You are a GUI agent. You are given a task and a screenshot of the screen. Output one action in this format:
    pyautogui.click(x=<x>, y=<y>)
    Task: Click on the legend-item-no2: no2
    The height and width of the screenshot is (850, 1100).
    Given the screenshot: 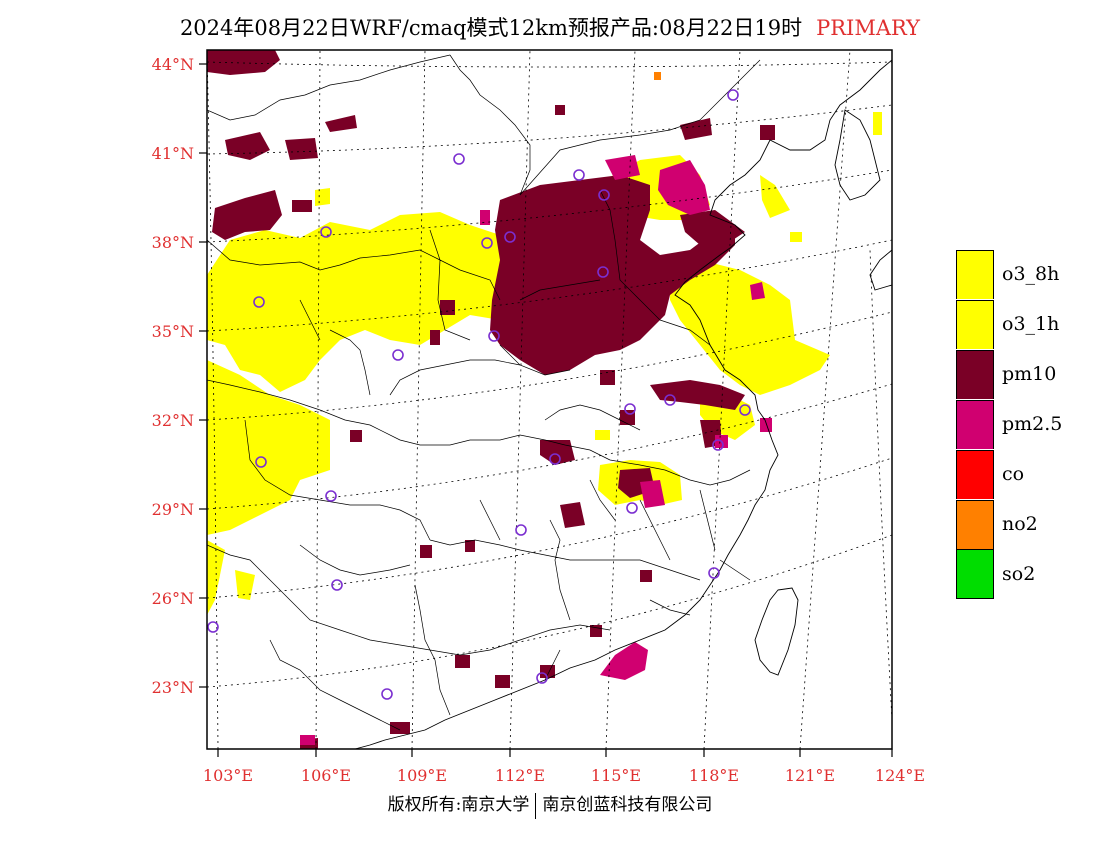 What is the action you would take?
    pyautogui.click(x=1009, y=524)
    